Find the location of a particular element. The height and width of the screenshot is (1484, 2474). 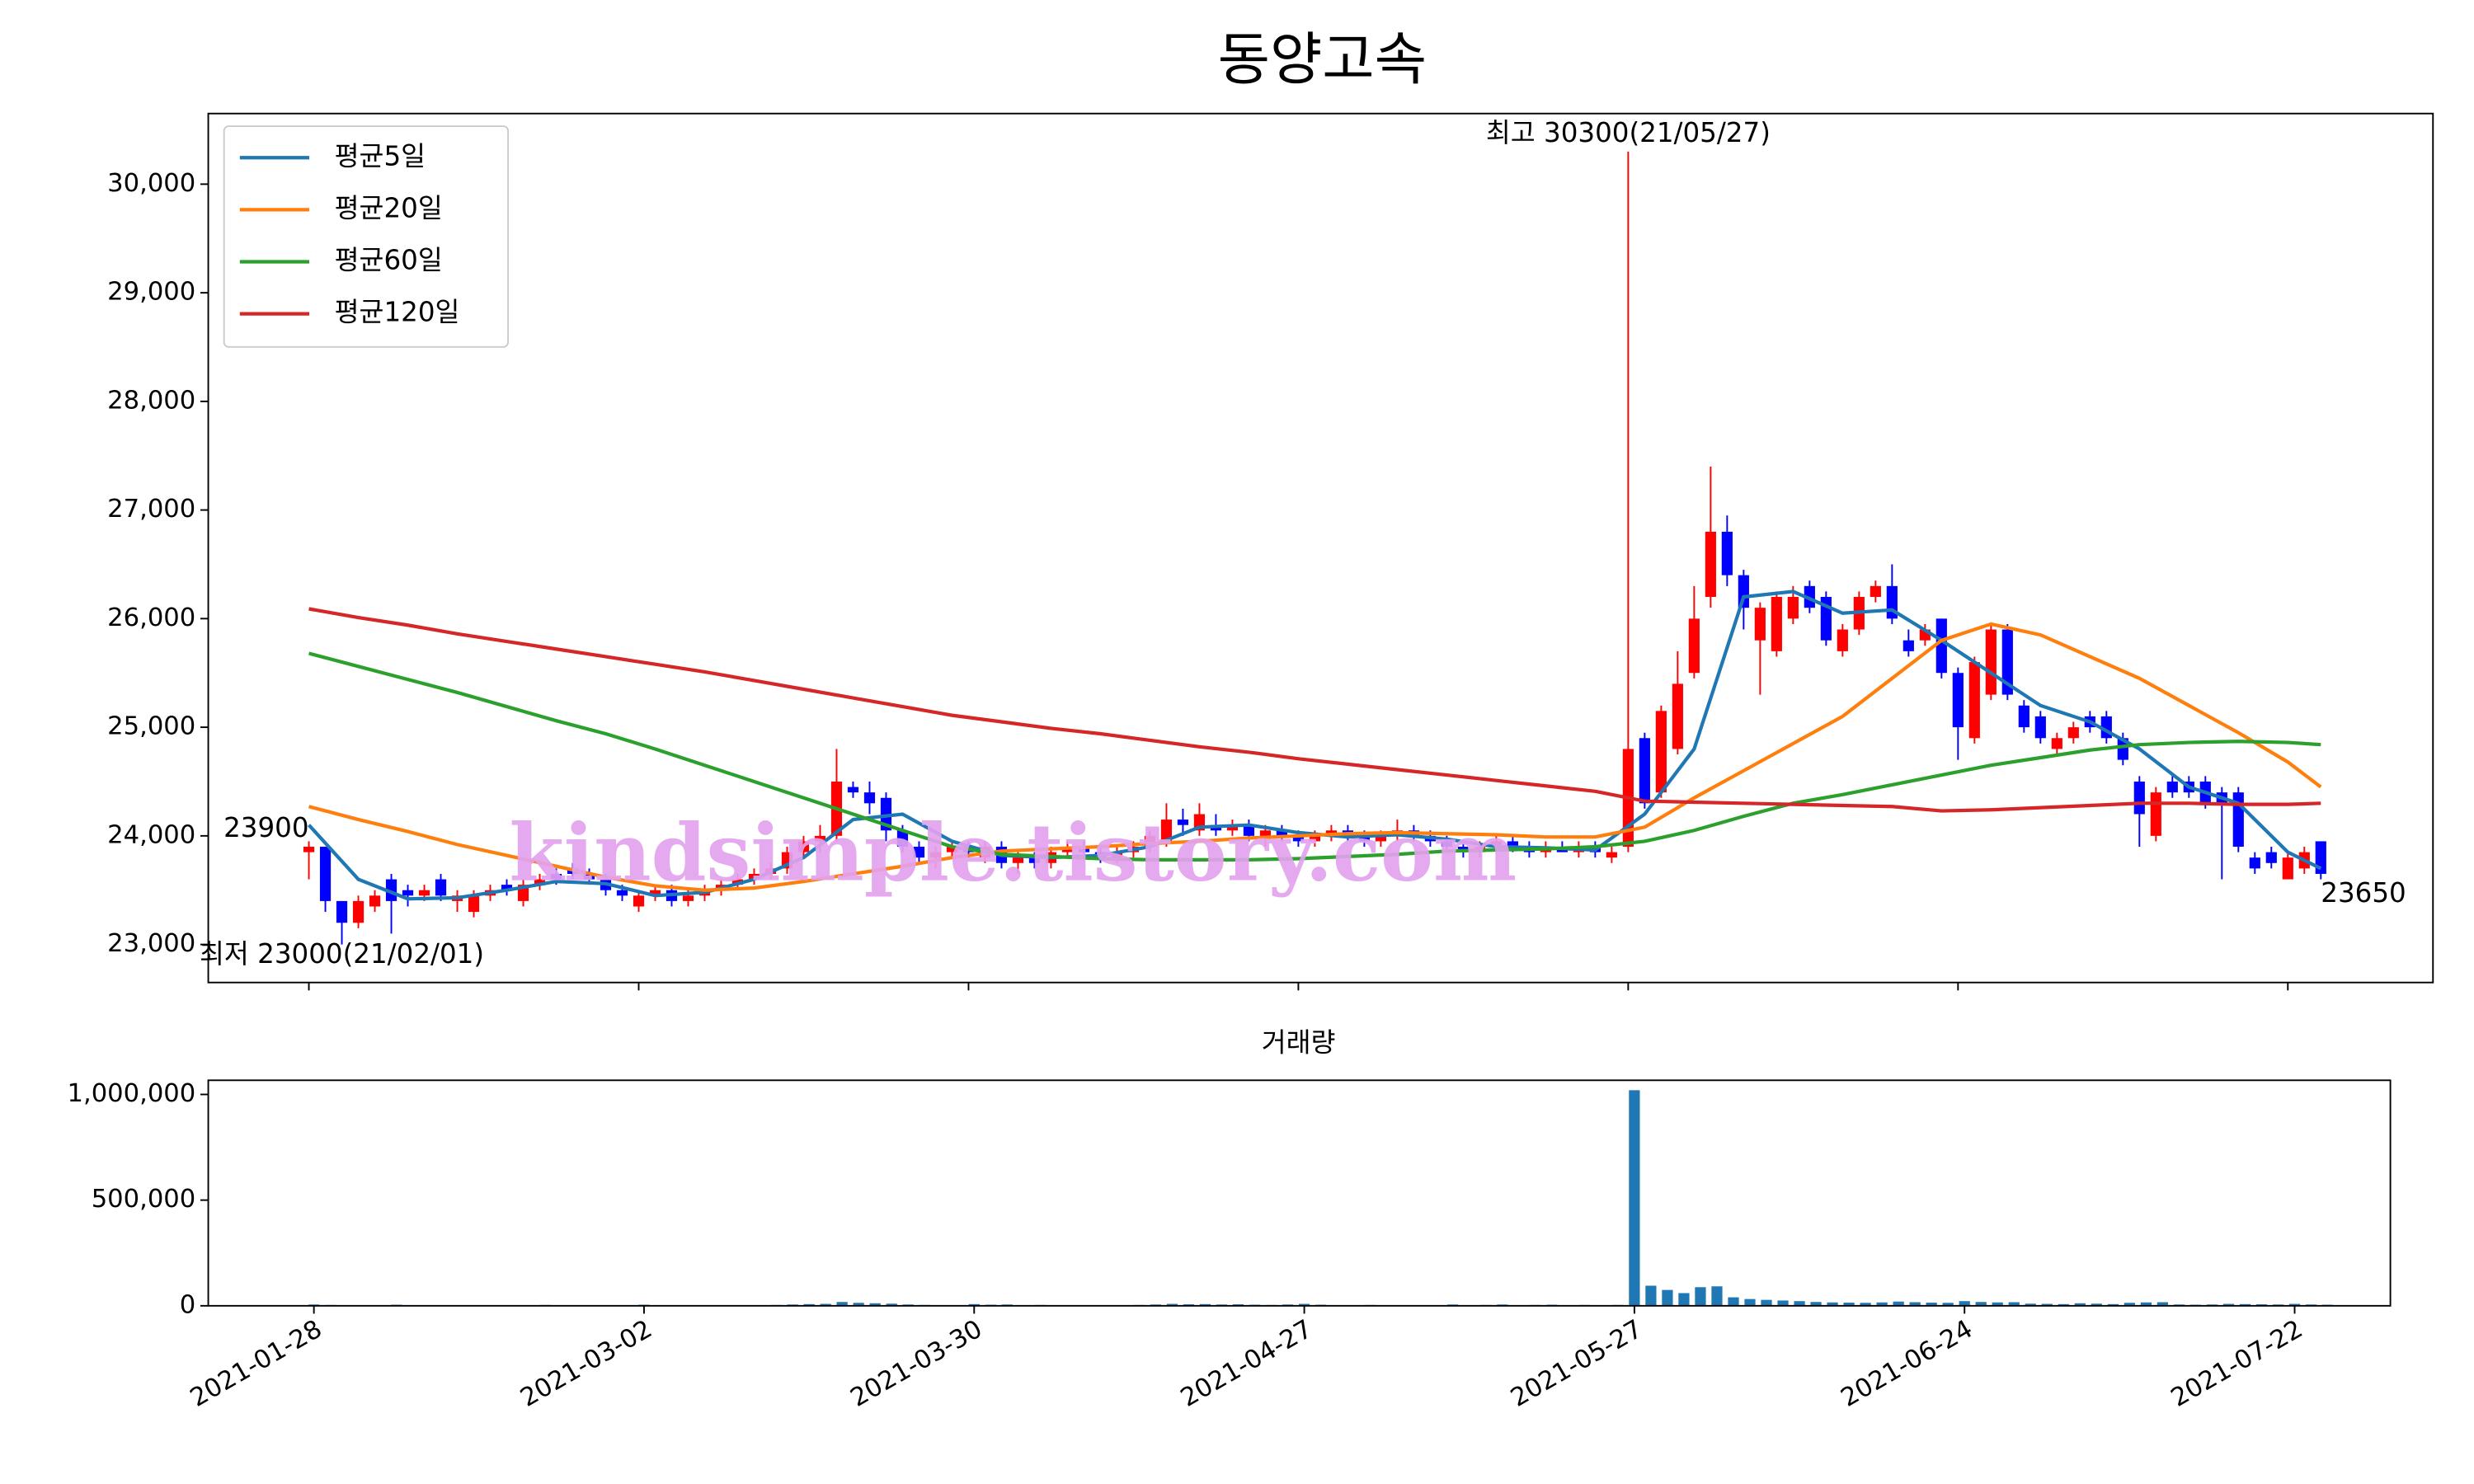

plot-frame is located at coordinates (1299, 1193).